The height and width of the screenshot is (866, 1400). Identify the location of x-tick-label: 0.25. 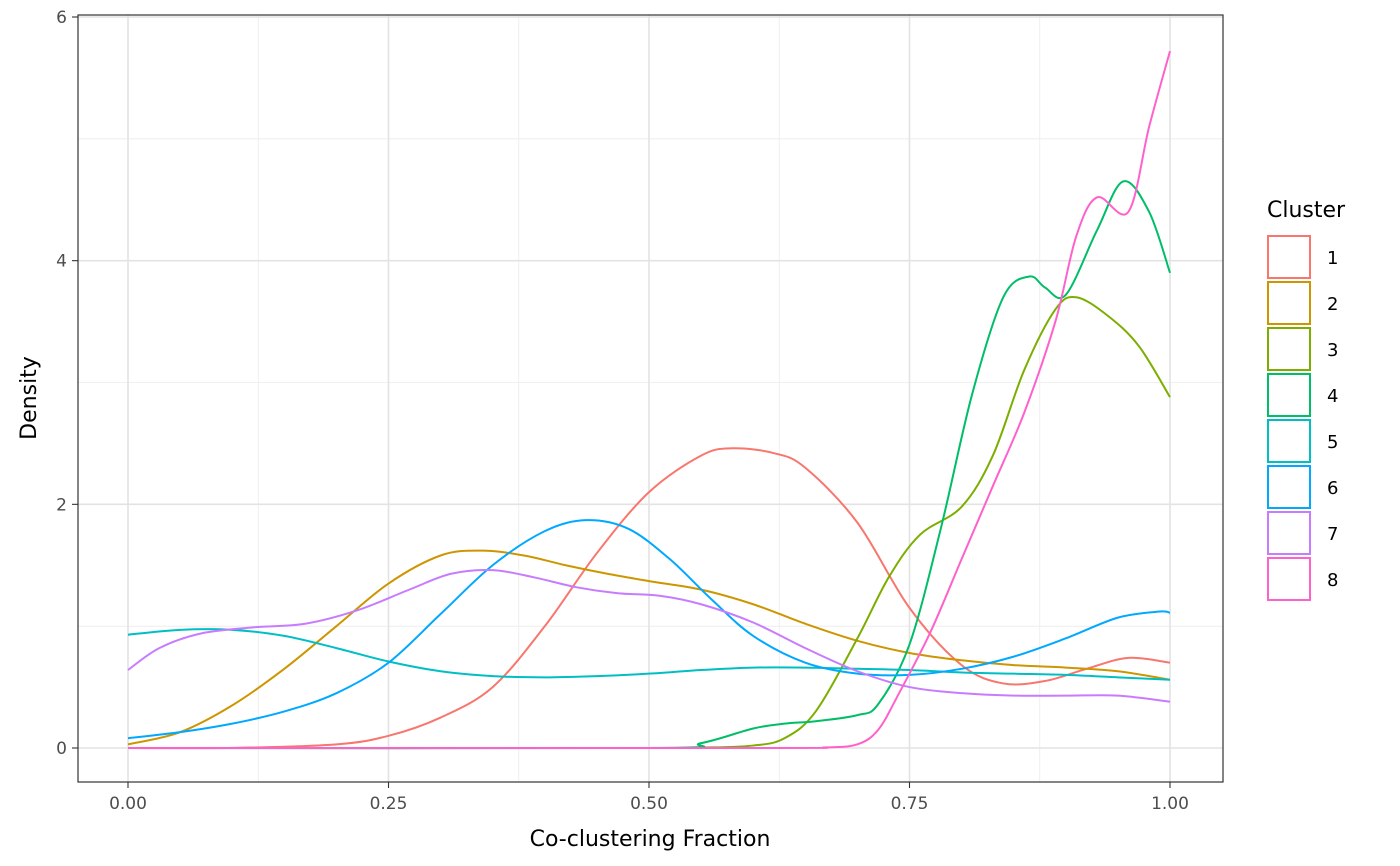
(389, 804).